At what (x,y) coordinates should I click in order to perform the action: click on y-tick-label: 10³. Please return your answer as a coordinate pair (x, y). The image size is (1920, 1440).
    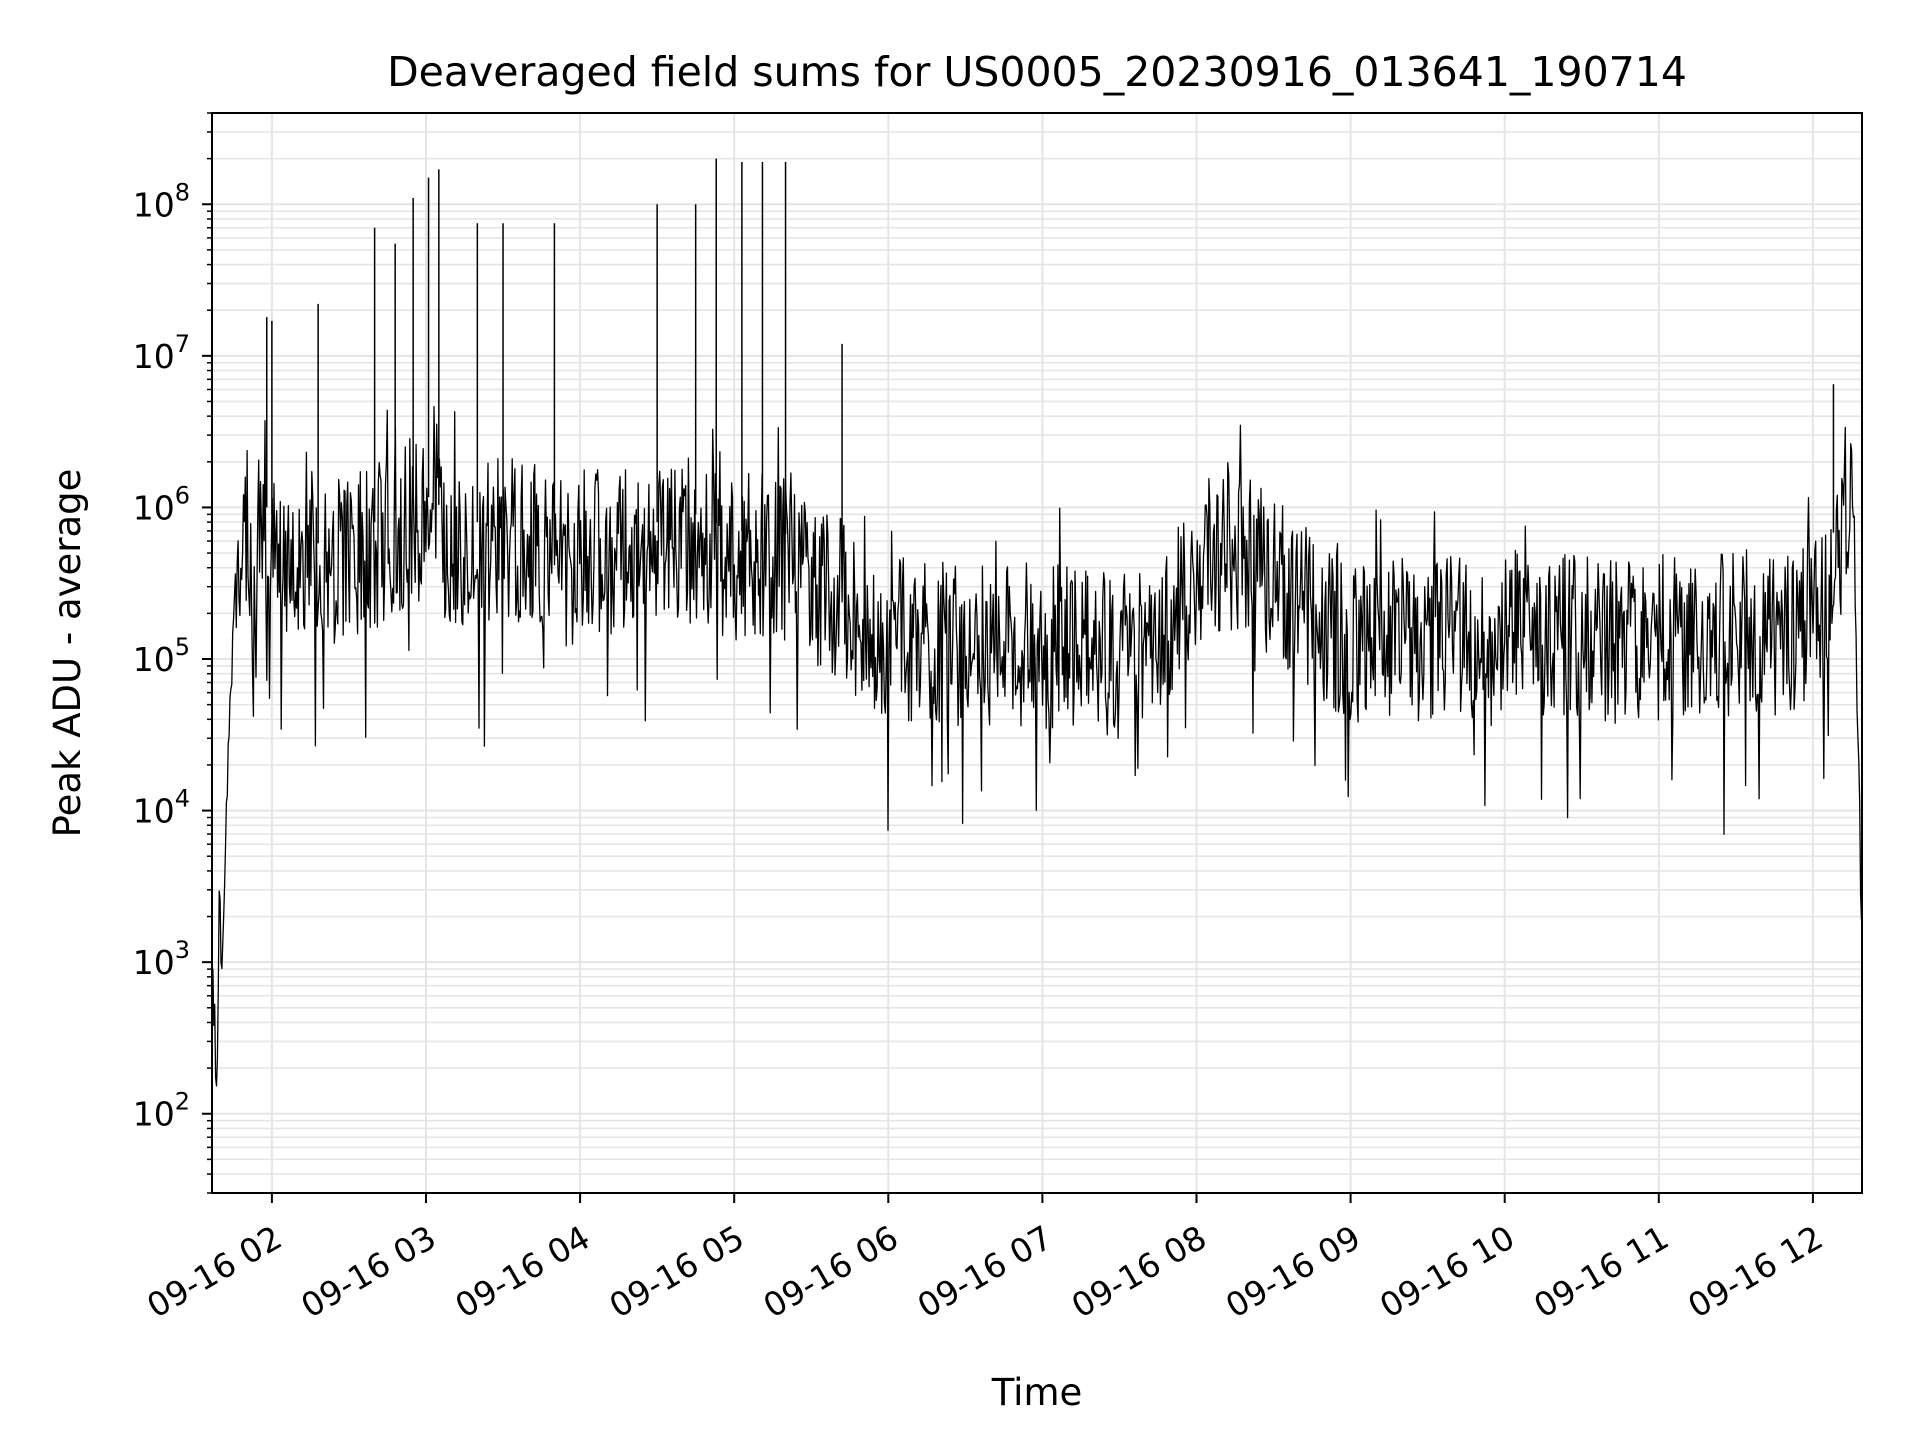
    Looking at the image, I should click on (161, 959).